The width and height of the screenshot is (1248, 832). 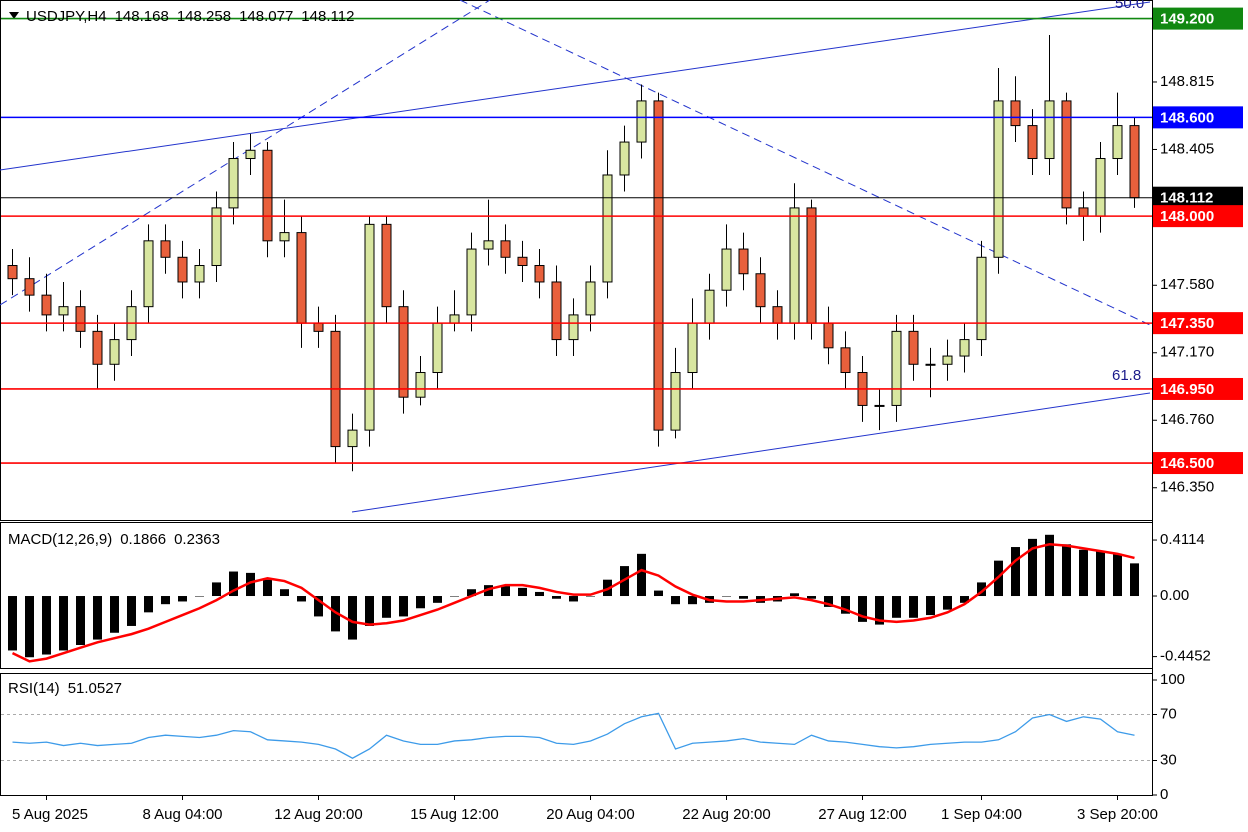 I want to click on trendline, so click(x=751, y=452).